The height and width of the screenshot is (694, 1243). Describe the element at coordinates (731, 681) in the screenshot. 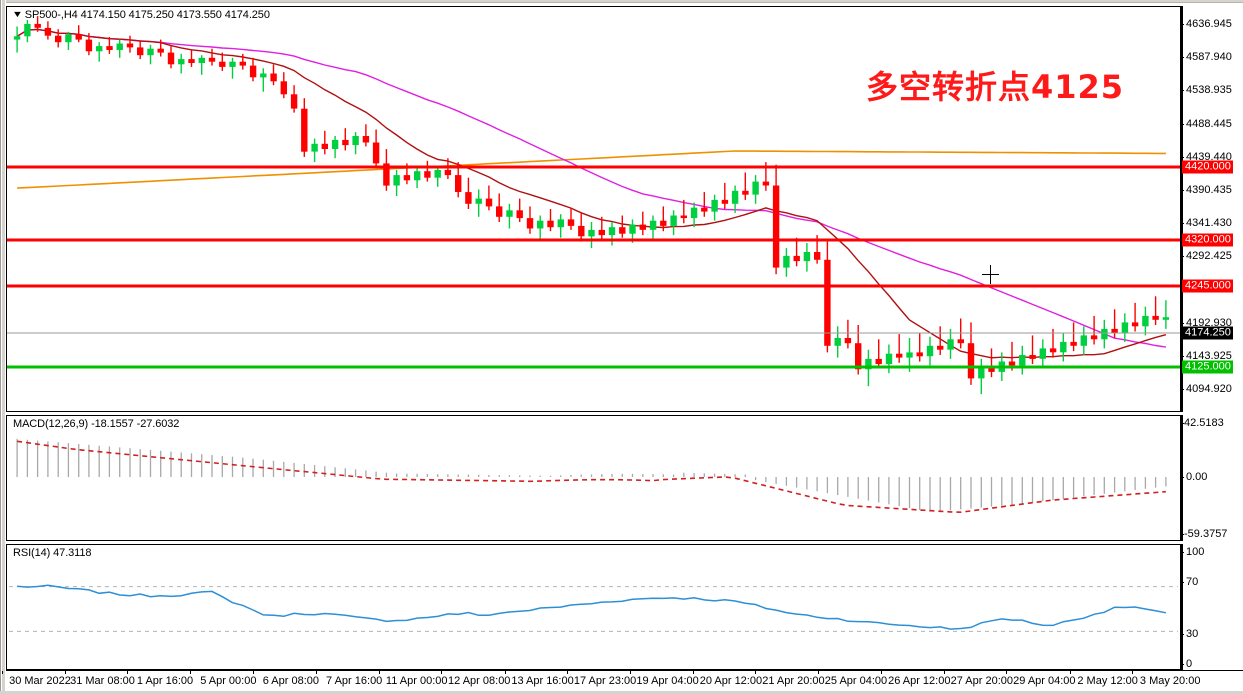

I see `time-axis-label: 20 Apr 12:00` at that location.